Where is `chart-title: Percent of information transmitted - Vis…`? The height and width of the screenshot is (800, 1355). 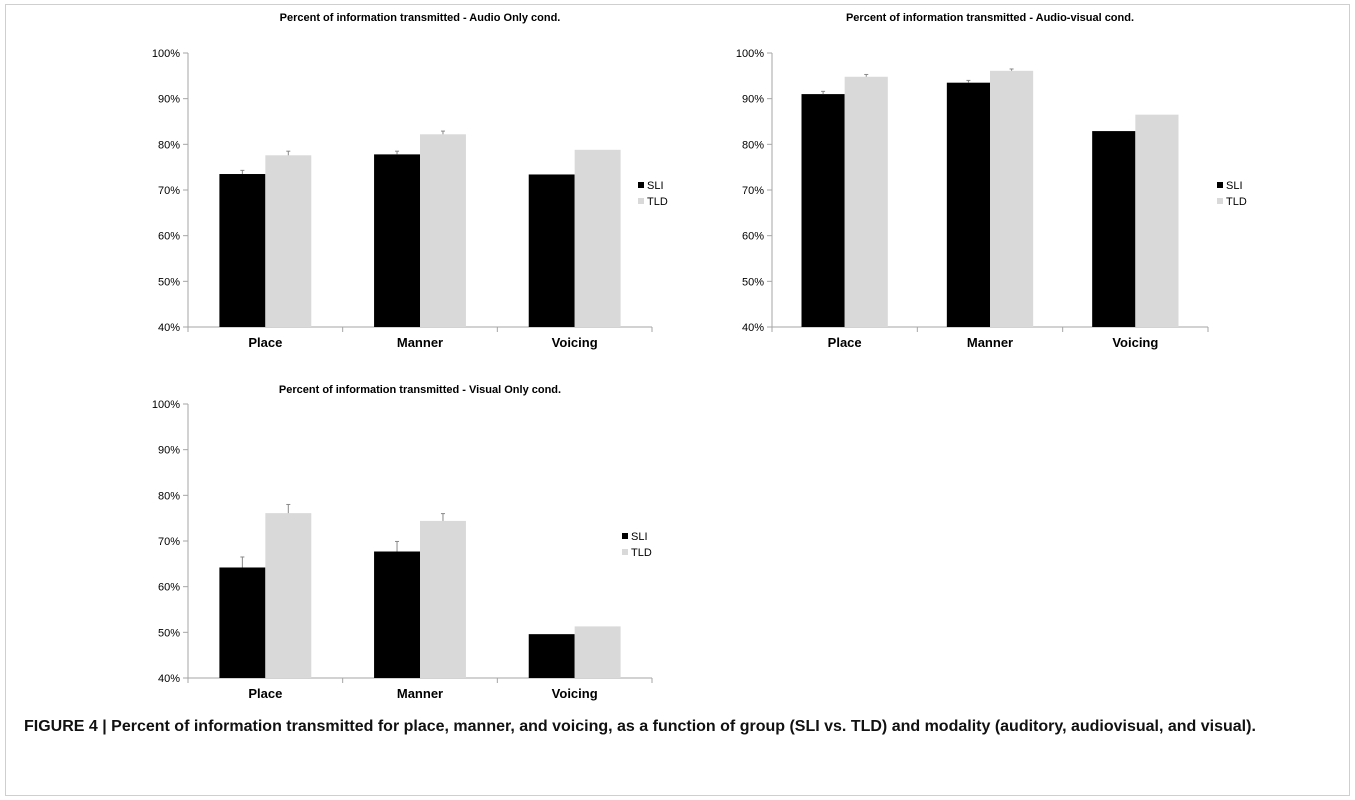
chart-title: Percent of information transmitted - Vis… is located at coordinates (420, 390).